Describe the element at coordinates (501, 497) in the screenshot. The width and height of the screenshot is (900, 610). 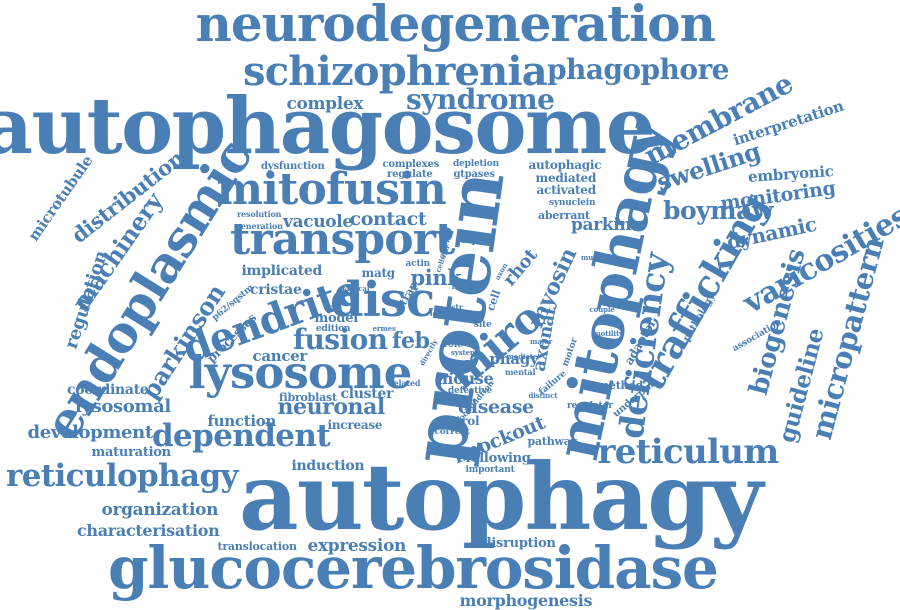
I see `cloud-word-autophagy: autophagy` at that location.